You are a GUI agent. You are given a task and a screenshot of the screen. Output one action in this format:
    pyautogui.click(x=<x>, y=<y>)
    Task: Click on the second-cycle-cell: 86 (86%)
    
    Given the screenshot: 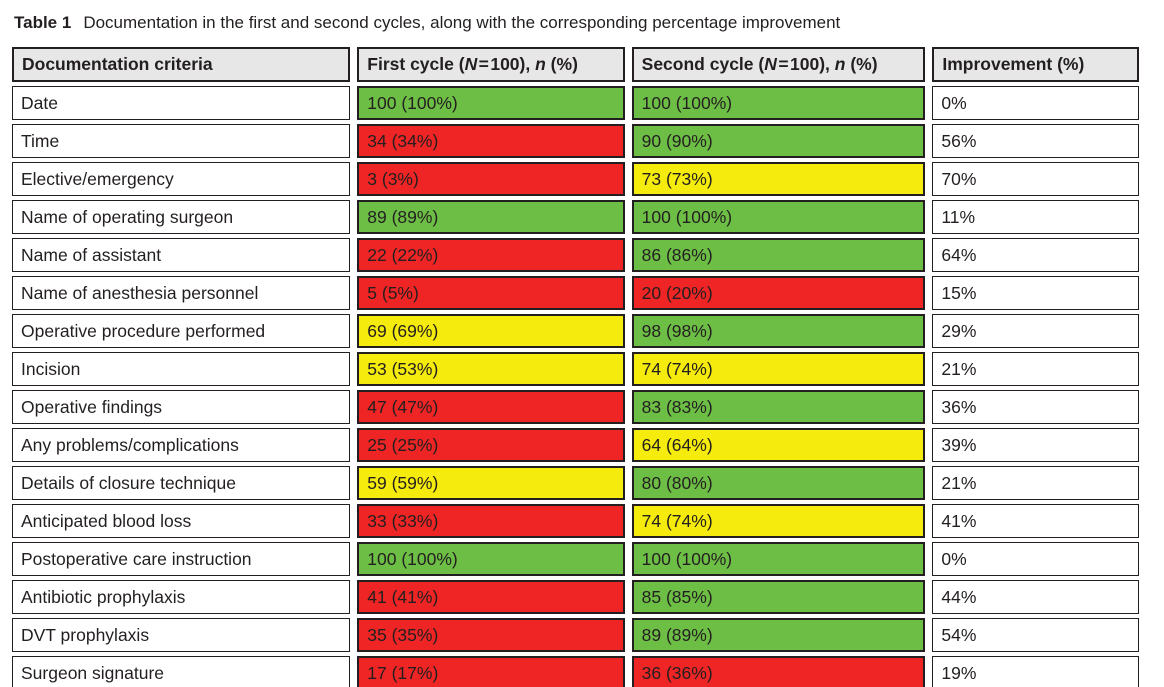 What is the action you would take?
    pyautogui.click(x=778, y=255)
    